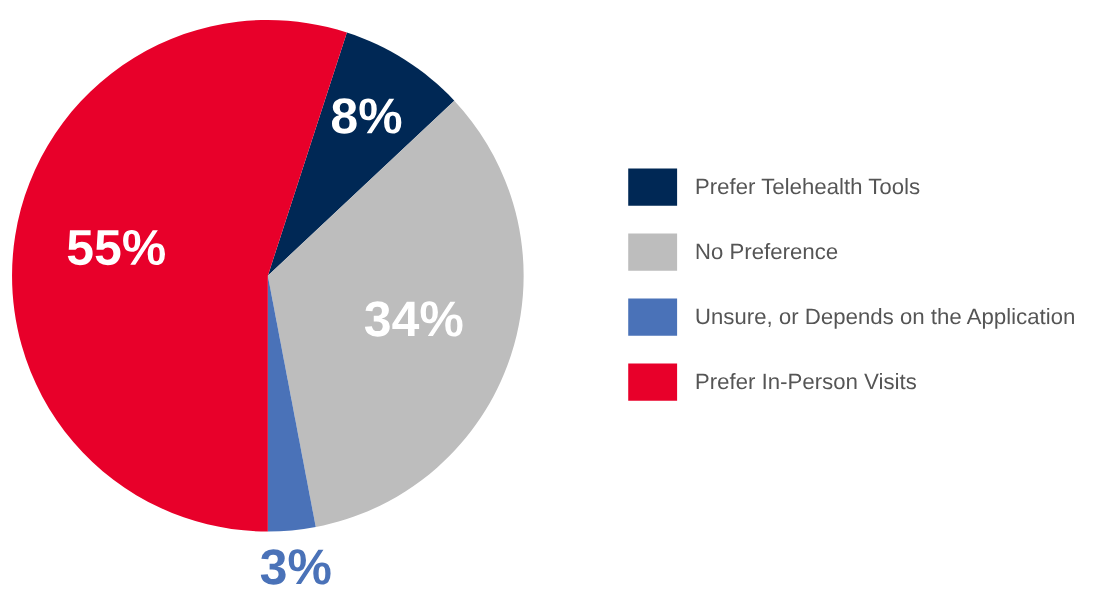  I want to click on data-label: 55%, so click(116, 247).